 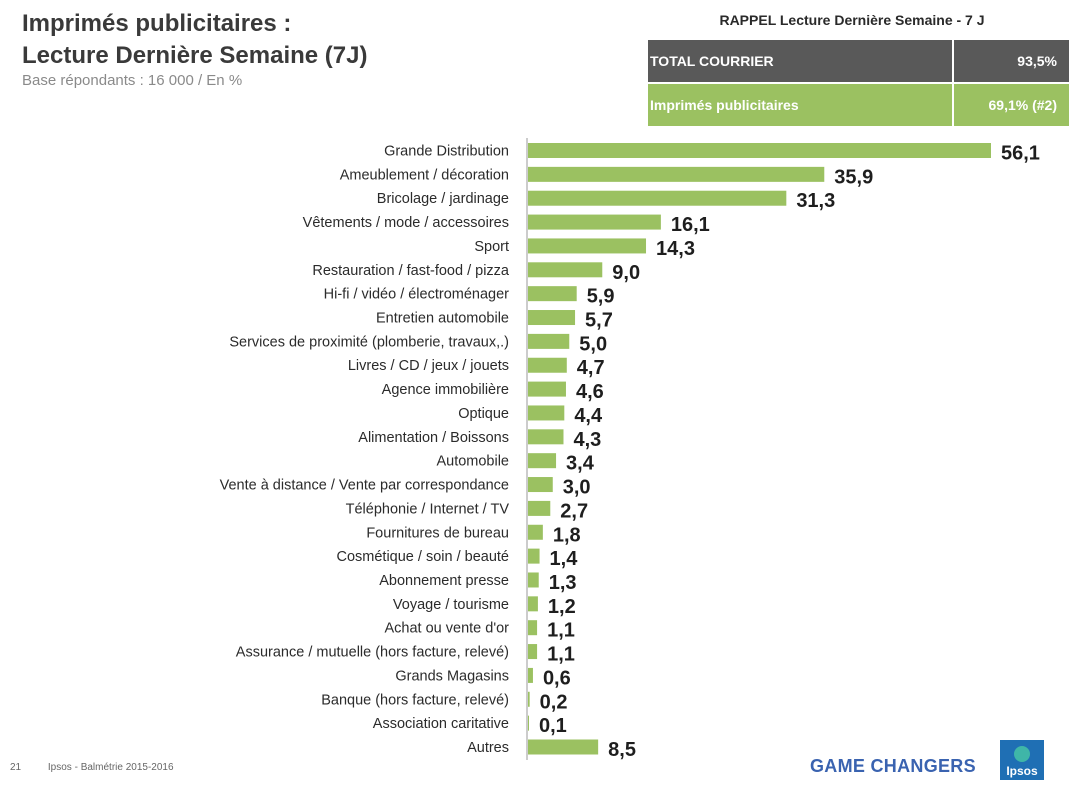 I want to click on rappel-value: 93,5%, so click(x=1010, y=61).